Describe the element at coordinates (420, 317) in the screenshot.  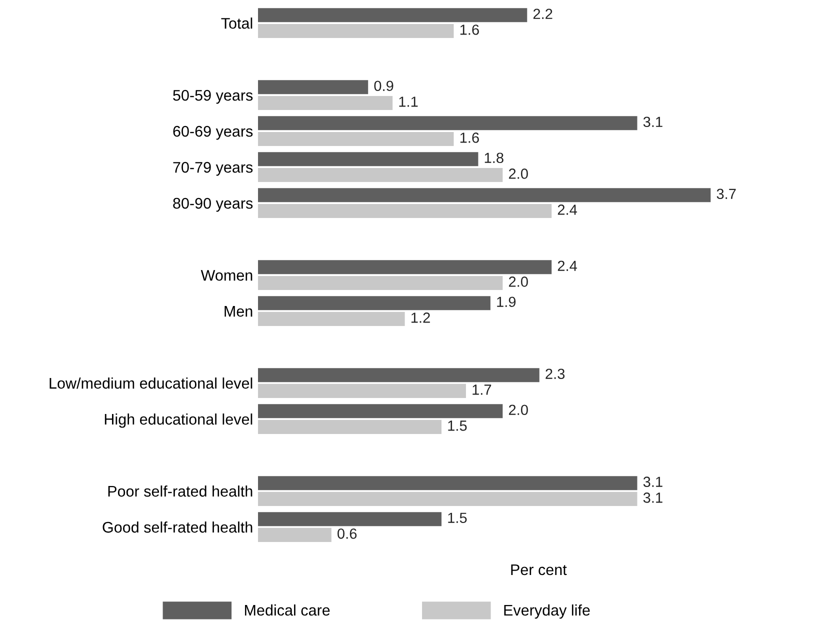
I see `data-label: 1.2` at that location.